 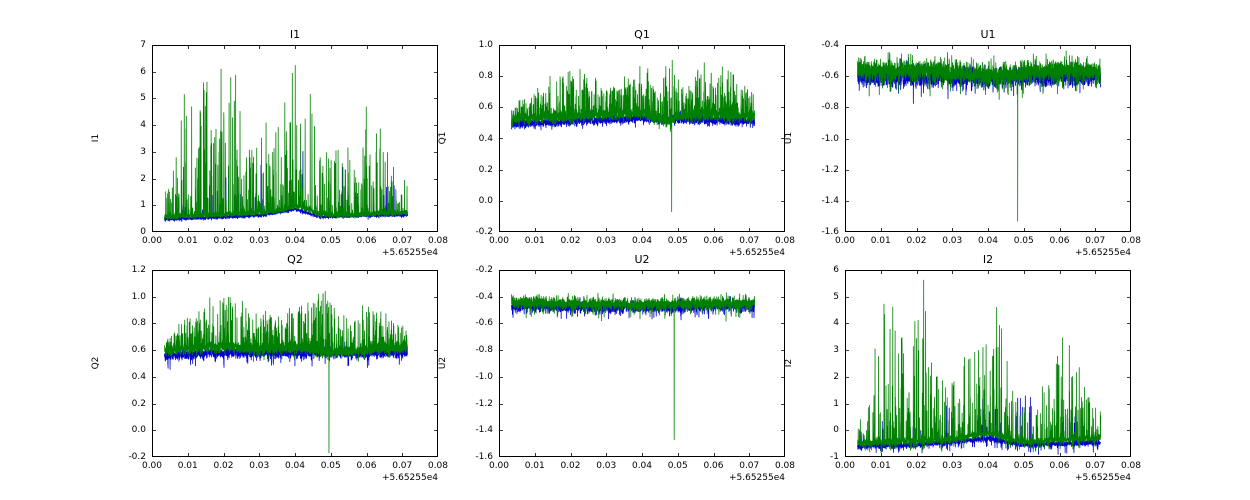 I want to click on y-axis-label: I1, so click(x=96, y=137).